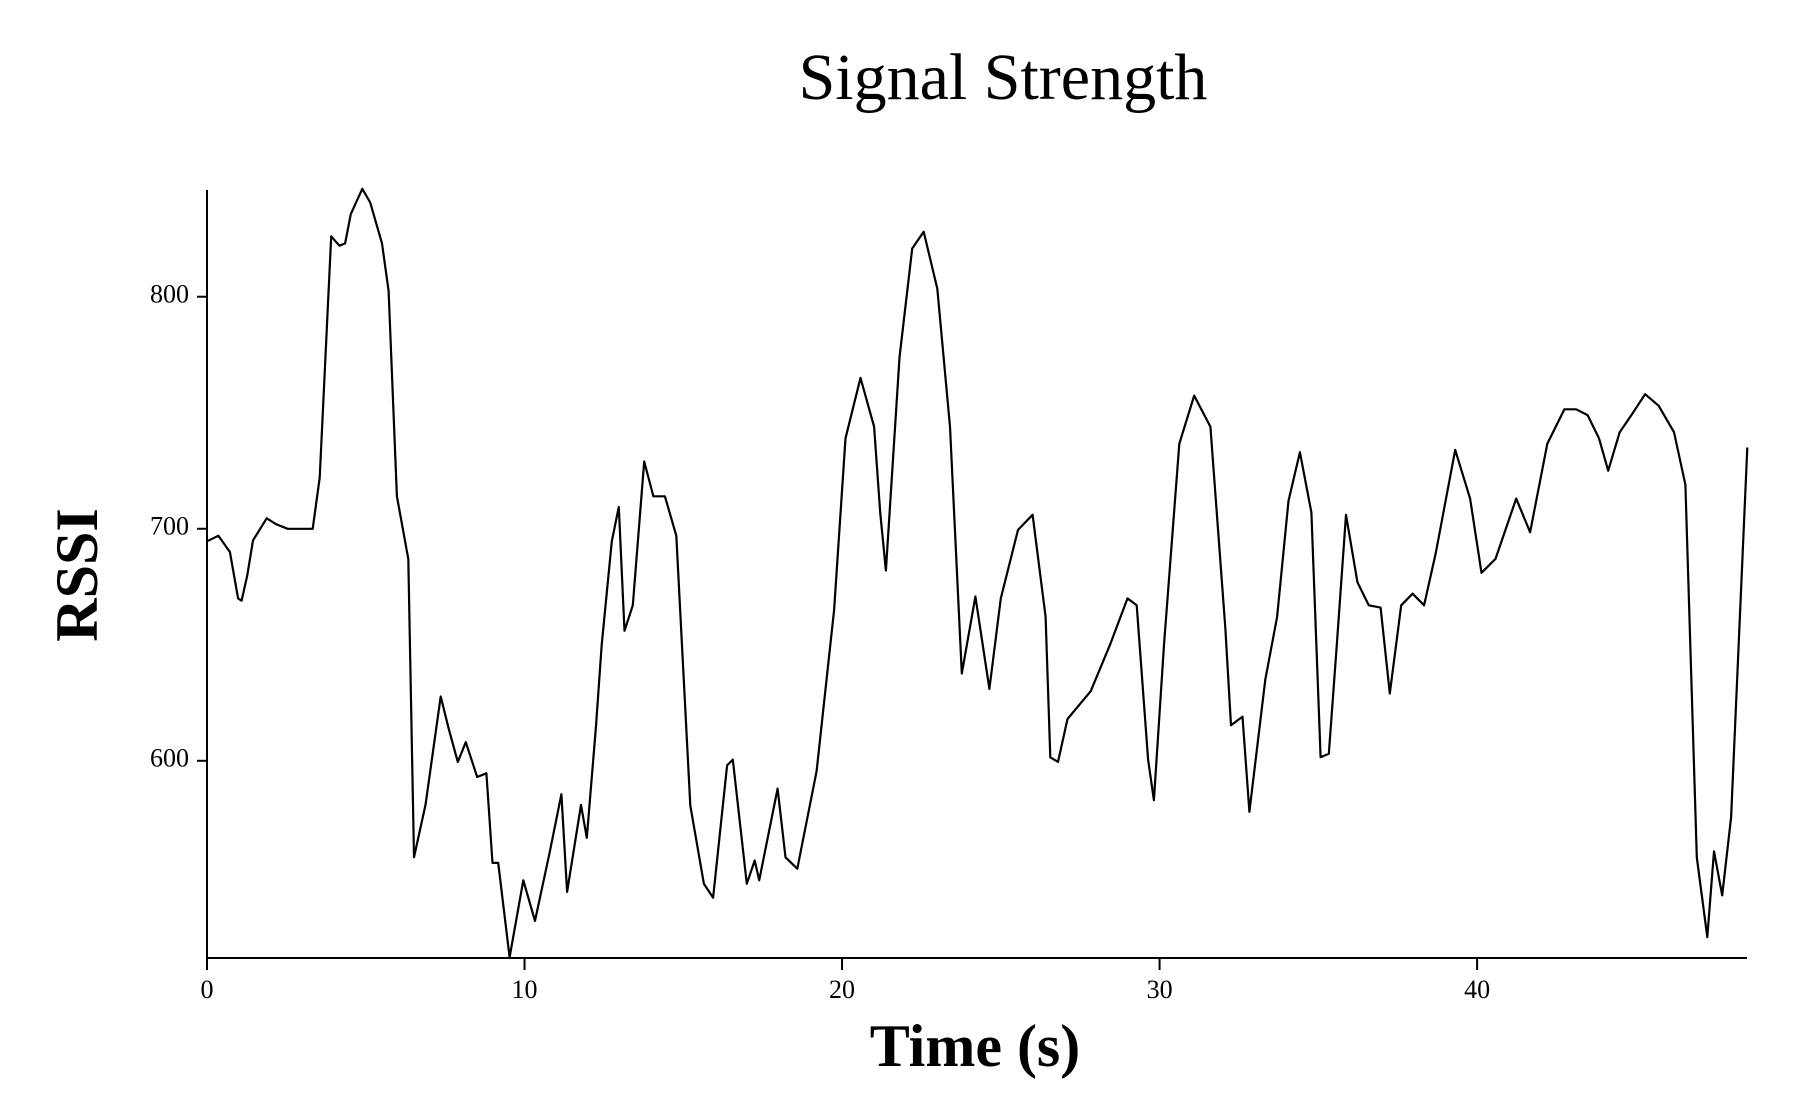 The image size is (1794, 1116). I want to click on chart-title: Signal Strength, so click(1003, 77).